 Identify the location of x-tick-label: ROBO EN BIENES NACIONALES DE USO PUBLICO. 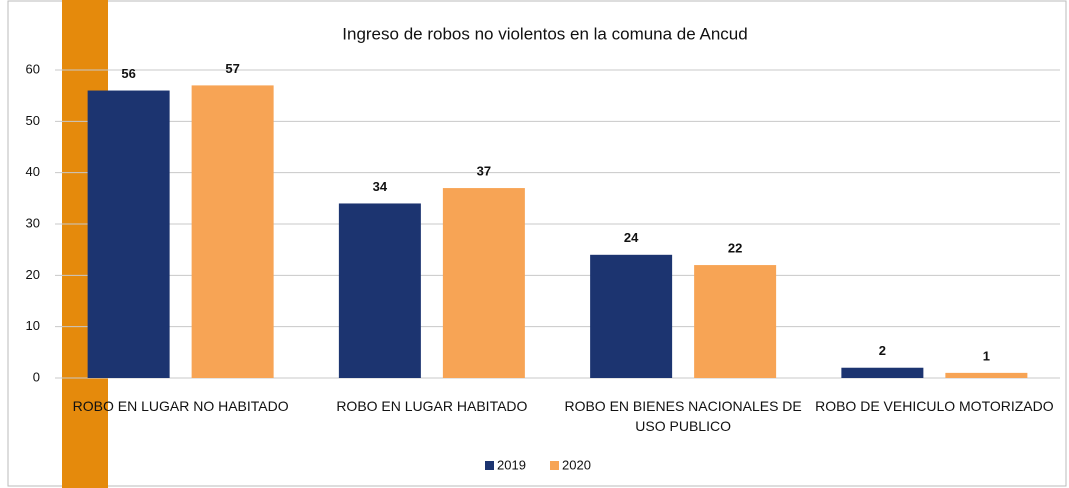
(683, 416).